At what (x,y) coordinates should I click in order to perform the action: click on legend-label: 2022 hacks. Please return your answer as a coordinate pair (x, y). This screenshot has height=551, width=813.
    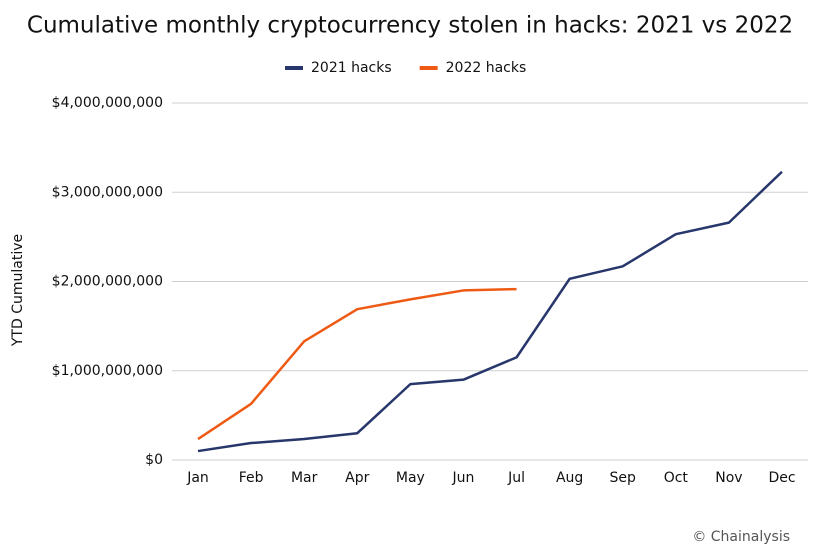
    Looking at the image, I should click on (486, 68).